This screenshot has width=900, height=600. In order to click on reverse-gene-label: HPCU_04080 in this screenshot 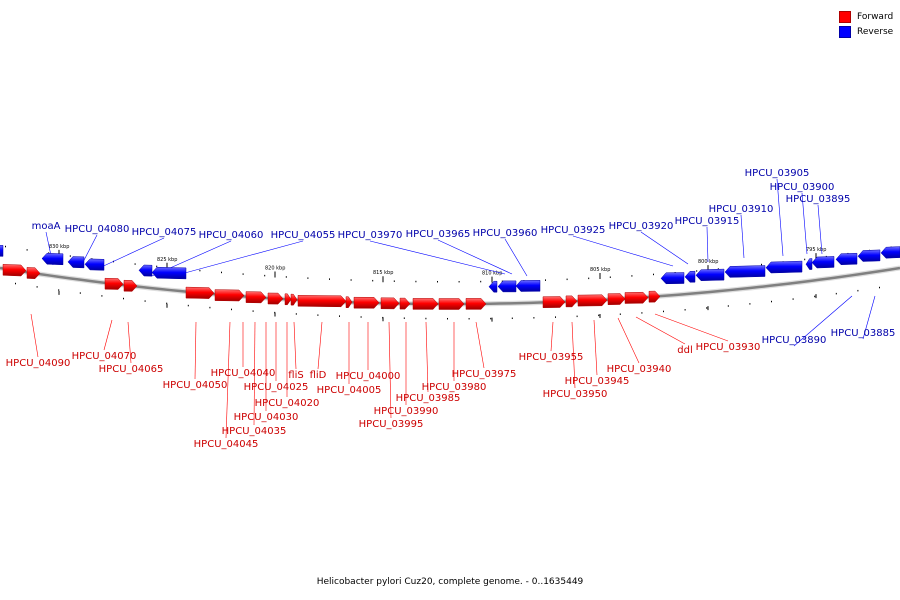, I will do `click(97, 229)`.